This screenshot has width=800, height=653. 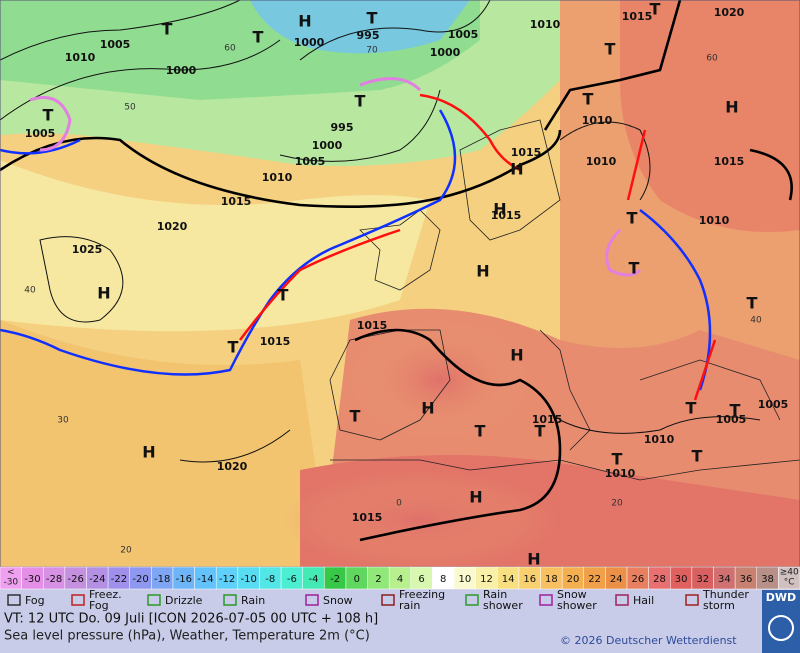 I want to click on scale-label: 38, so click(x=767, y=579).